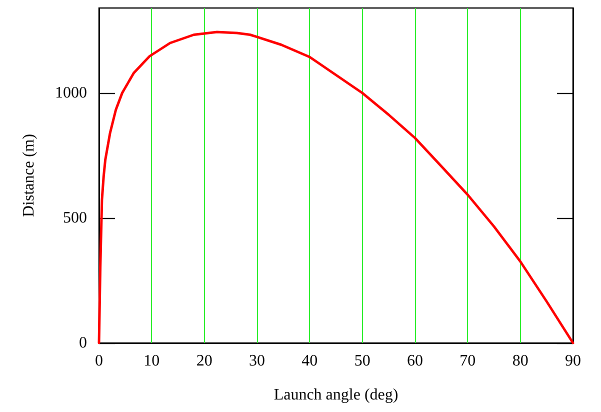  Describe the element at coordinates (152, 361) in the screenshot. I see `x-tick-label: 10` at that location.